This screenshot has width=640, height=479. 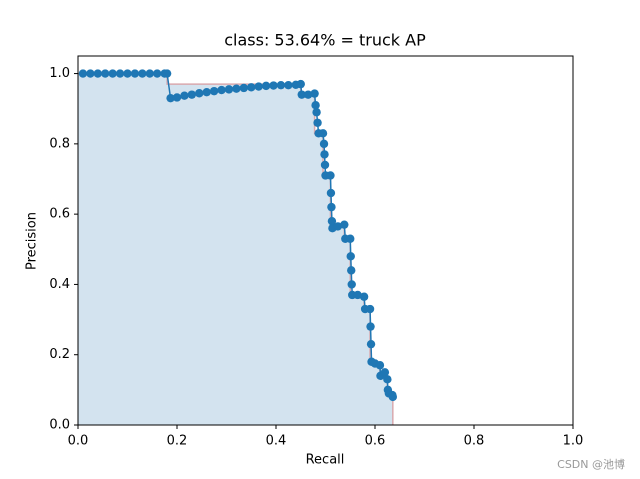 What do you see at coordinates (375, 441) in the screenshot?
I see `x-tick-label: 0.6` at bounding box center [375, 441].